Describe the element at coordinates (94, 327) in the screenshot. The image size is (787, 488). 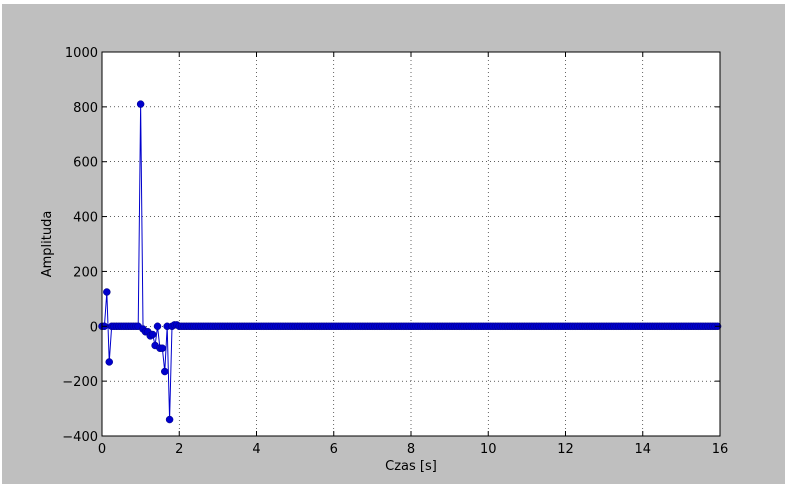
I see `y-tick-label: 0` at that location.